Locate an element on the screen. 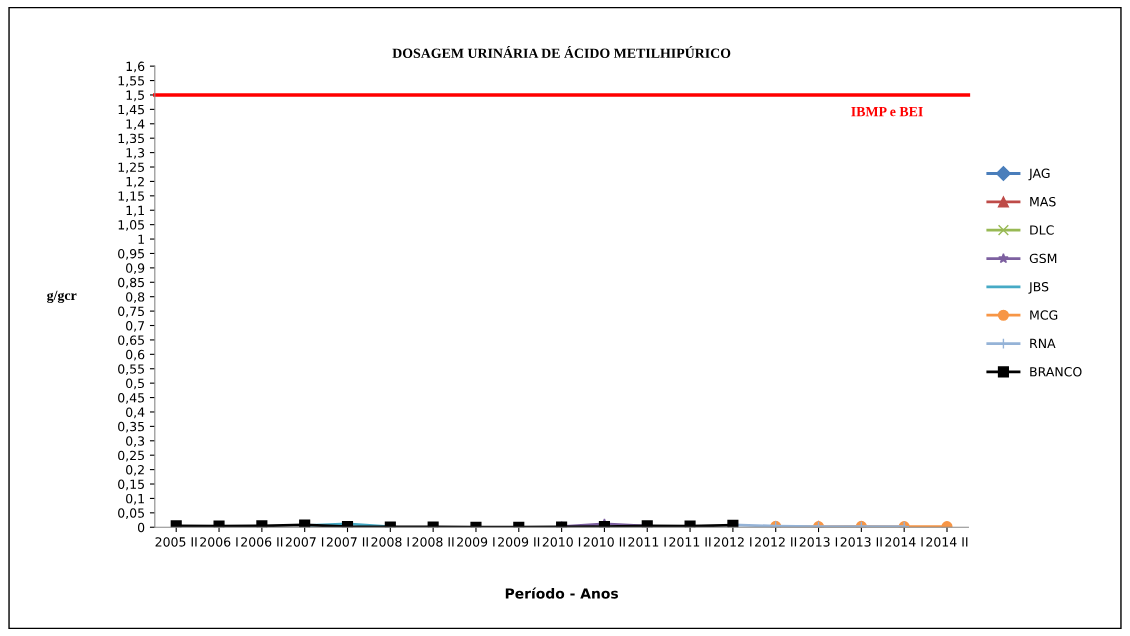  legend-label: RNA is located at coordinates (1043, 343).